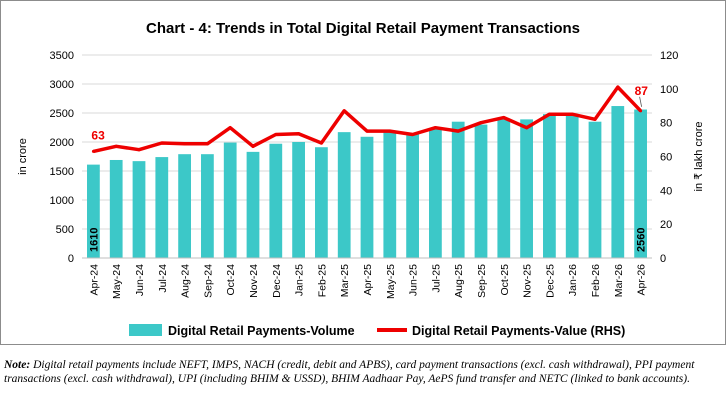 The width and height of the screenshot is (728, 411). Describe the element at coordinates (699, 157) in the screenshot. I see `y2-axis-title: in ₹ lakh crore` at that location.